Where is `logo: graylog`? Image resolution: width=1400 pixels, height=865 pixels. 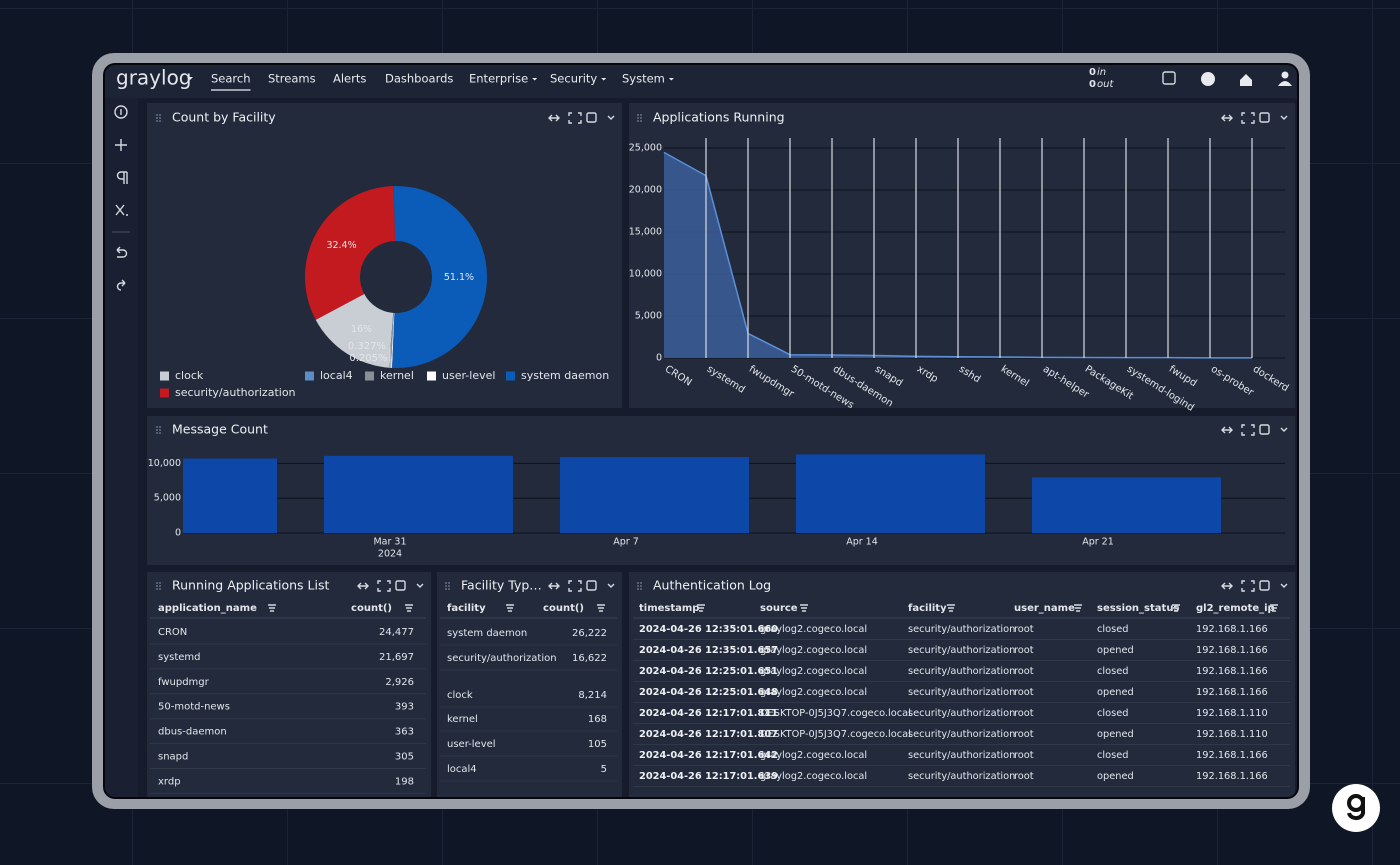 logo: graylog is located at coordinates (154, 78).